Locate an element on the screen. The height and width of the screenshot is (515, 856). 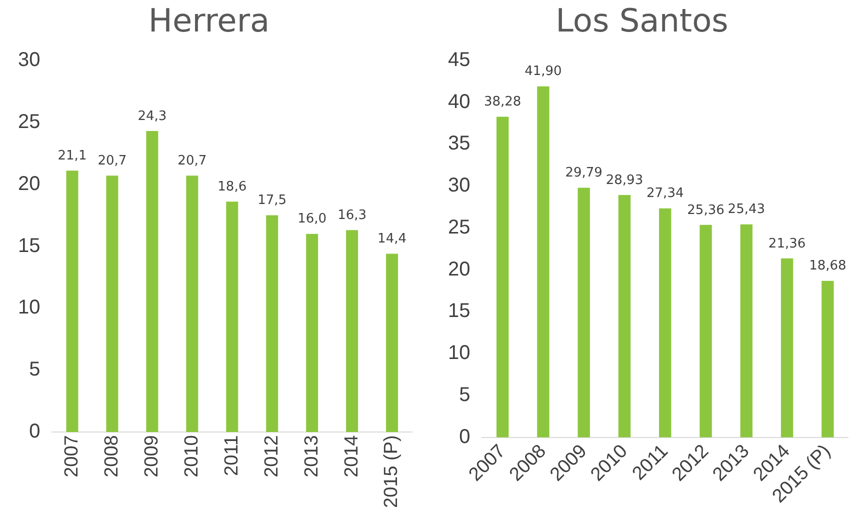
data-label: 27,34 is located at coordinates (665, 194).